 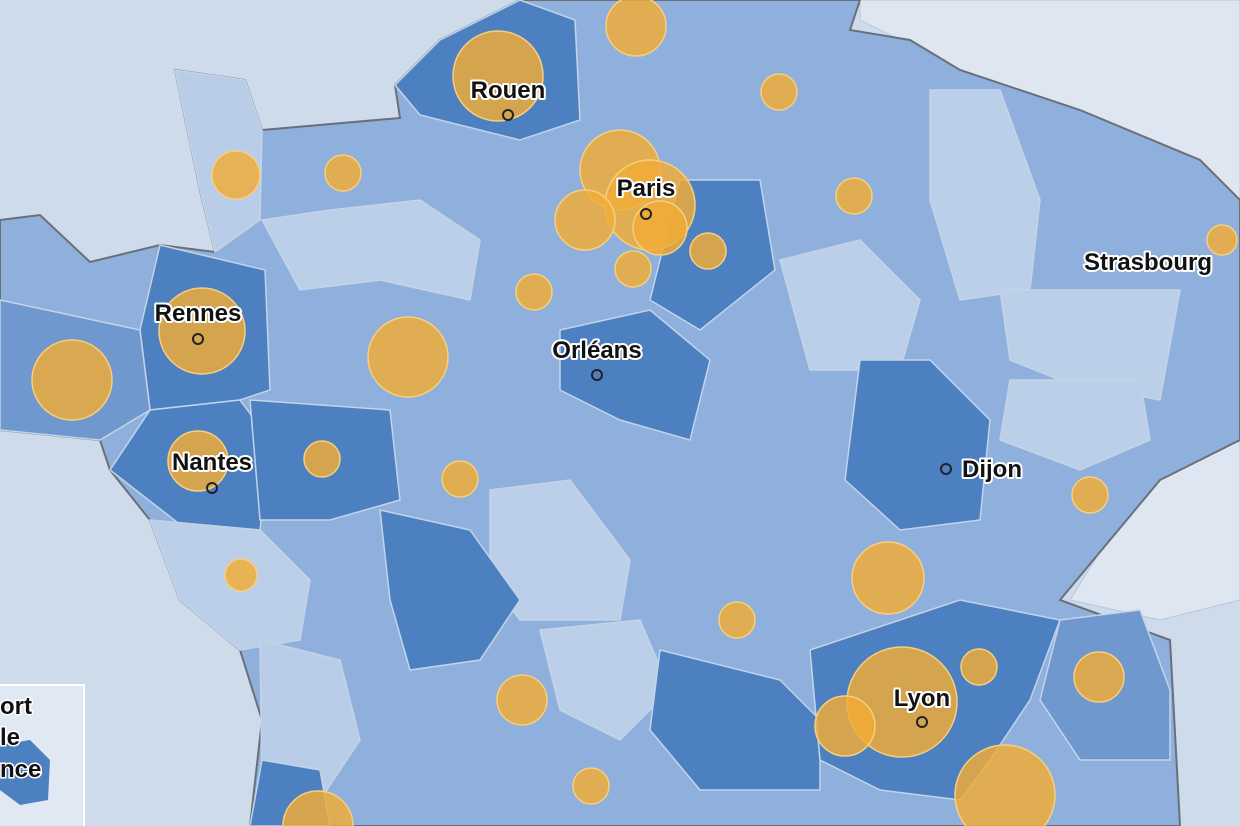 I want to click on legend-icon, so click(x=25, y=772).